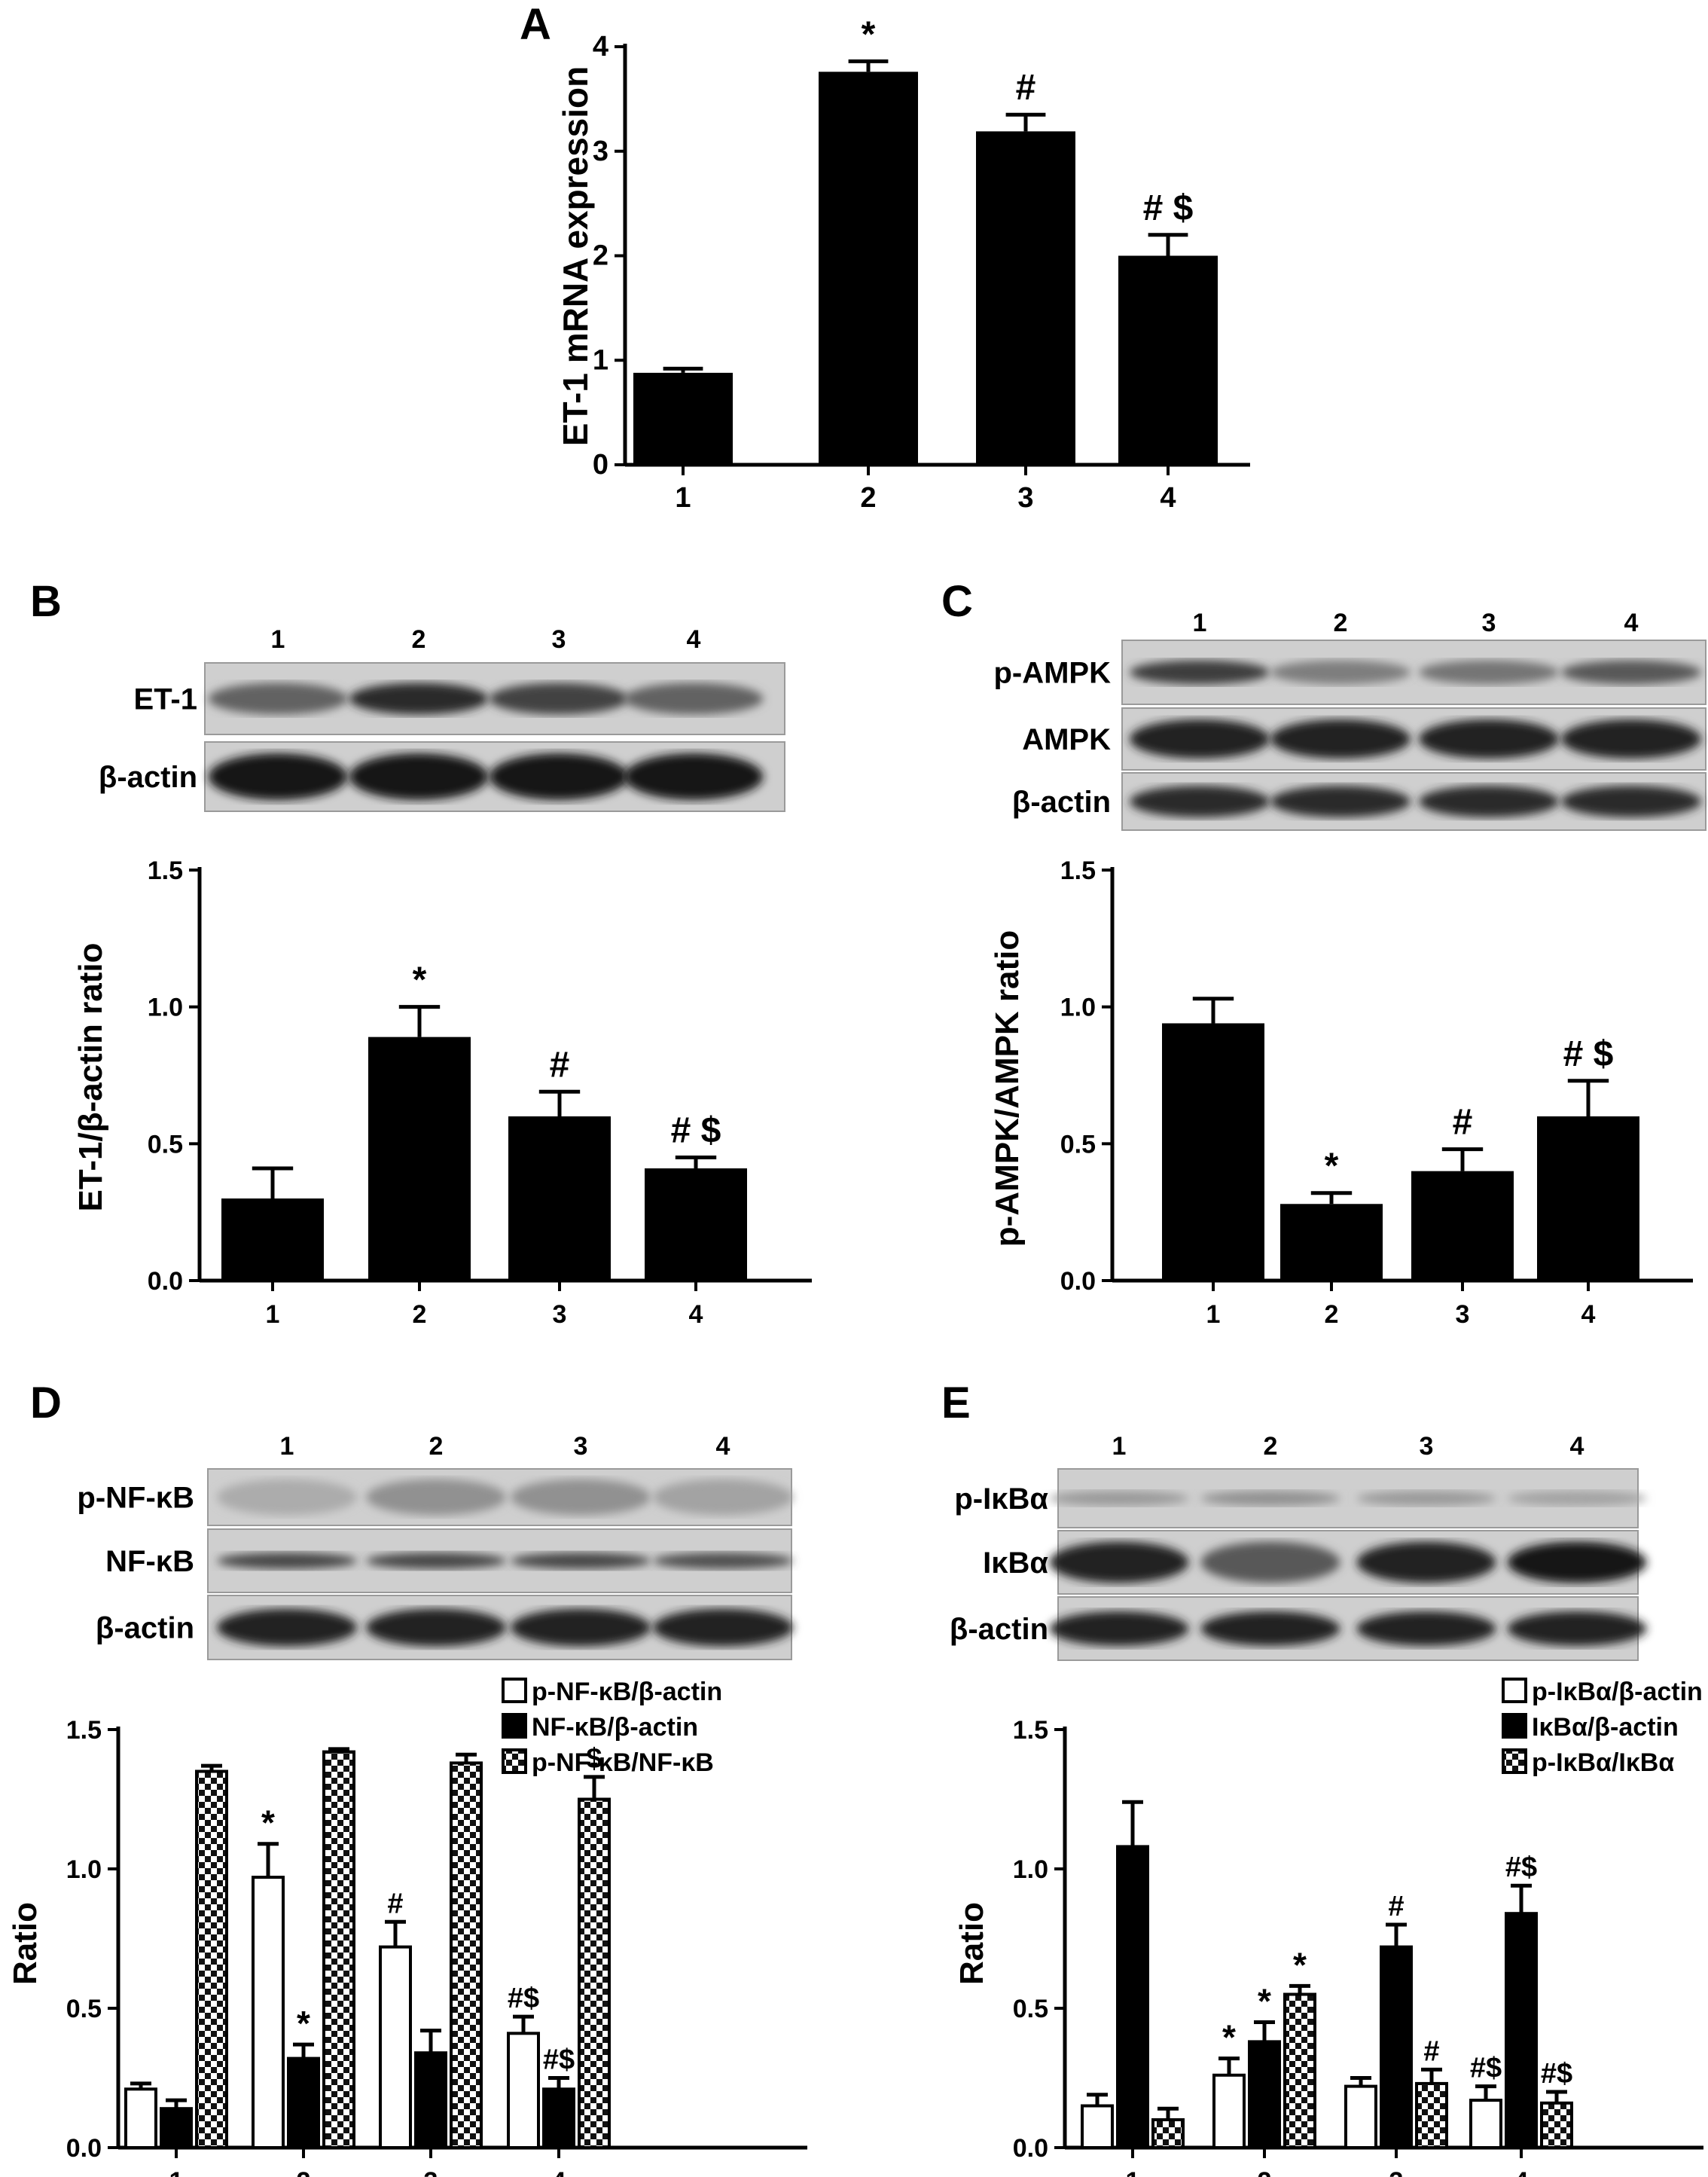  I want to click on blot-C: 1 2 3 4 p-AMPK AMPK β-actin, so click(1349, 720).